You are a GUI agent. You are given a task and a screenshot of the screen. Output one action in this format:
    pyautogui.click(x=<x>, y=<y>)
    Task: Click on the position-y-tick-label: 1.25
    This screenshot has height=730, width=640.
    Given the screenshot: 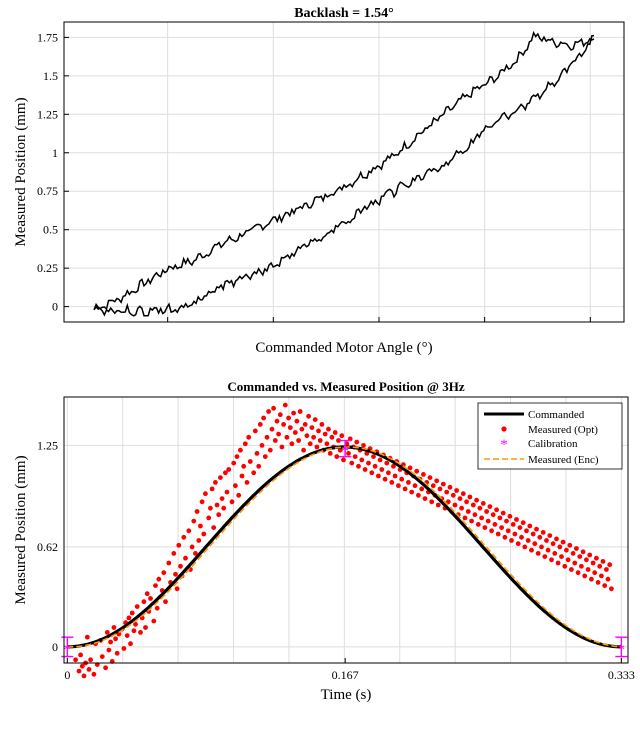 What is the action you would take?
    pyautogui.click(x=47, y=445)
    